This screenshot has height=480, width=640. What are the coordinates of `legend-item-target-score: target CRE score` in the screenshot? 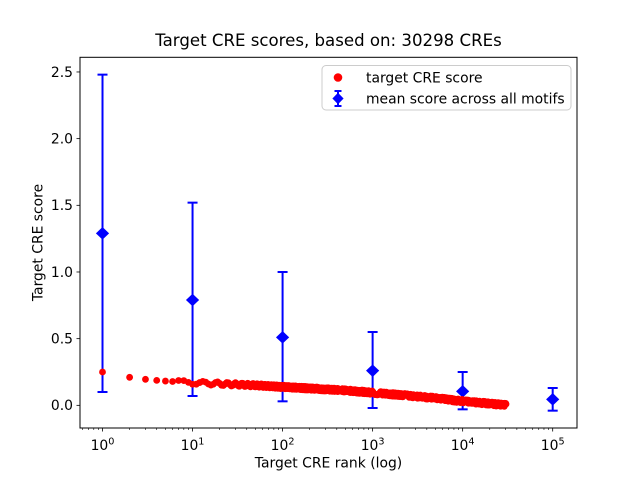 It's located at (408, 79).